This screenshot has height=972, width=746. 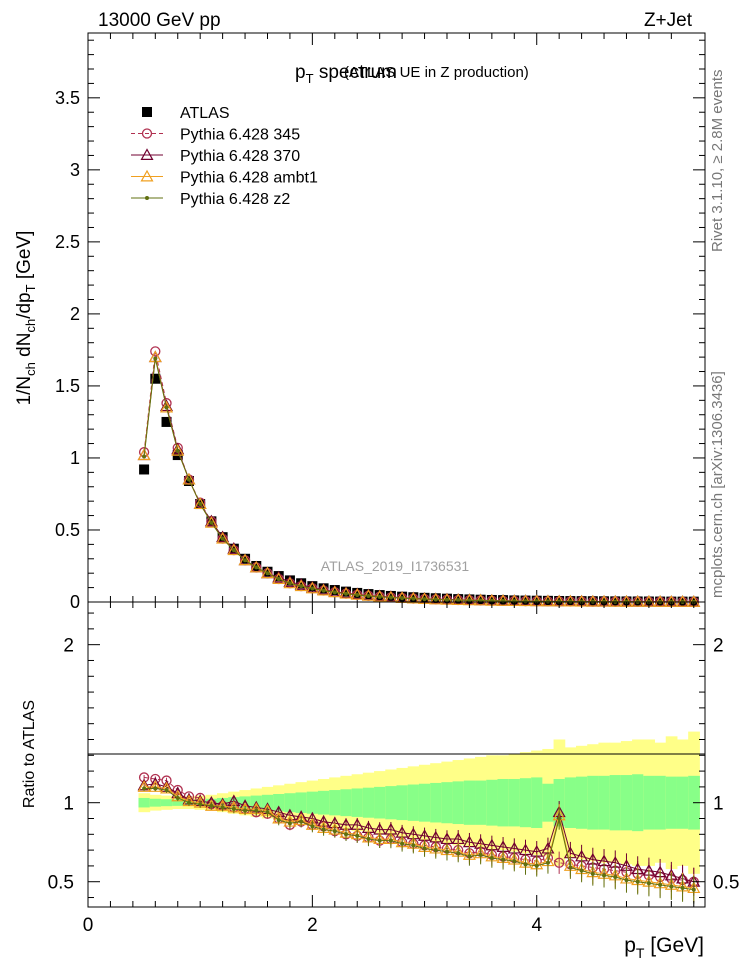 What do you see at coordinates (240, 156) in the screenshot?
I see `legend-label: Pythia 6.428 370` at bounding box center [240, 156].